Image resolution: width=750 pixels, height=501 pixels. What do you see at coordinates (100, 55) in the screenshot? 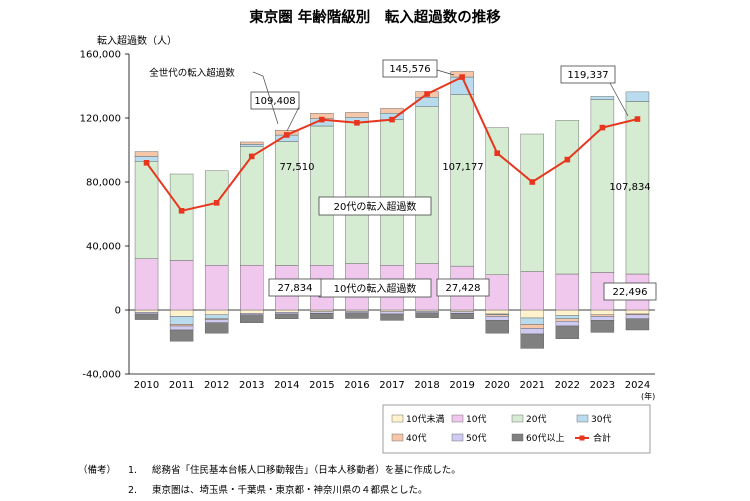
I see `y-tick-label: 160,000` at bounding box center [100, 55].